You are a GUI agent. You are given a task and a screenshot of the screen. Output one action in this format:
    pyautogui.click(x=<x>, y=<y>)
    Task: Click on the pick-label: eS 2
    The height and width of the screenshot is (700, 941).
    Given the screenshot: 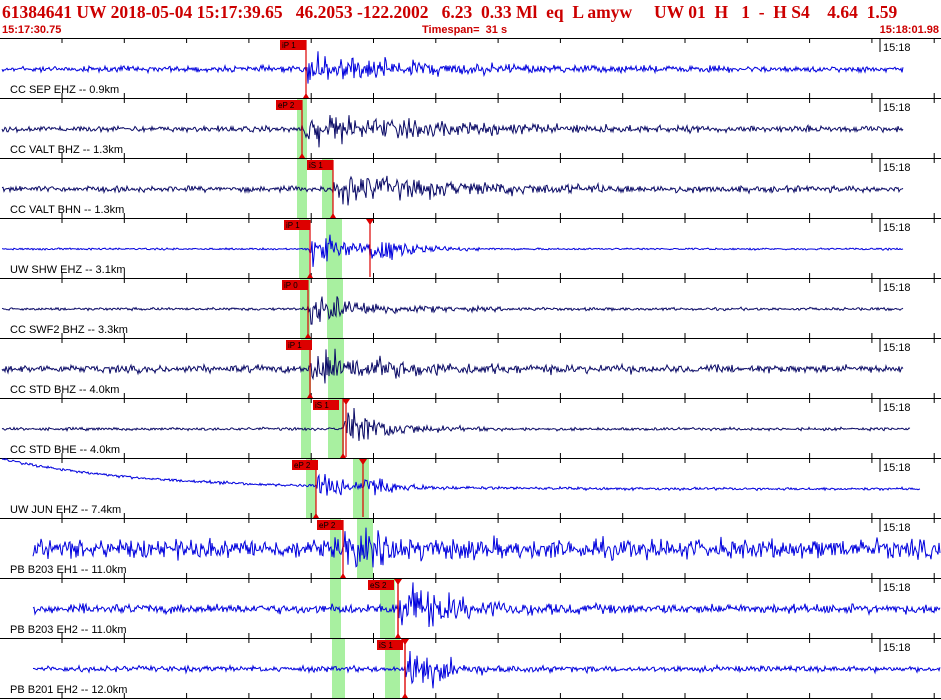 What is the action you would take?
    pyautogui.click(x=378, y=585)
    